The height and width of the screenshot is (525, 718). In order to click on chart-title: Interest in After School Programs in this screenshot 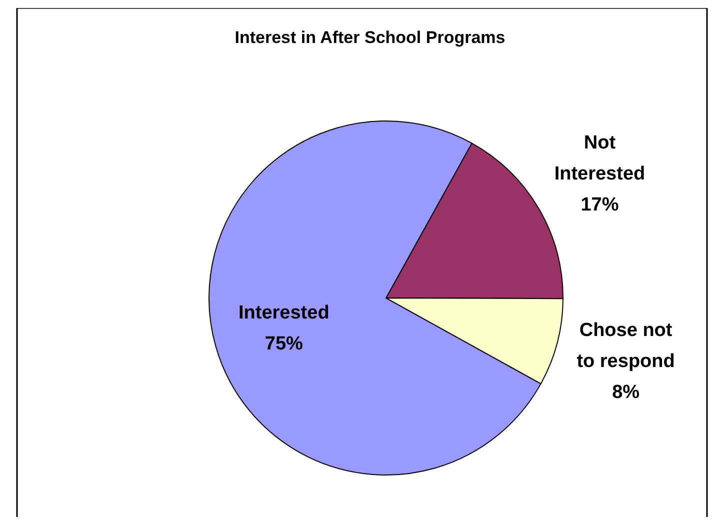, I will do `click(370, 37)`.